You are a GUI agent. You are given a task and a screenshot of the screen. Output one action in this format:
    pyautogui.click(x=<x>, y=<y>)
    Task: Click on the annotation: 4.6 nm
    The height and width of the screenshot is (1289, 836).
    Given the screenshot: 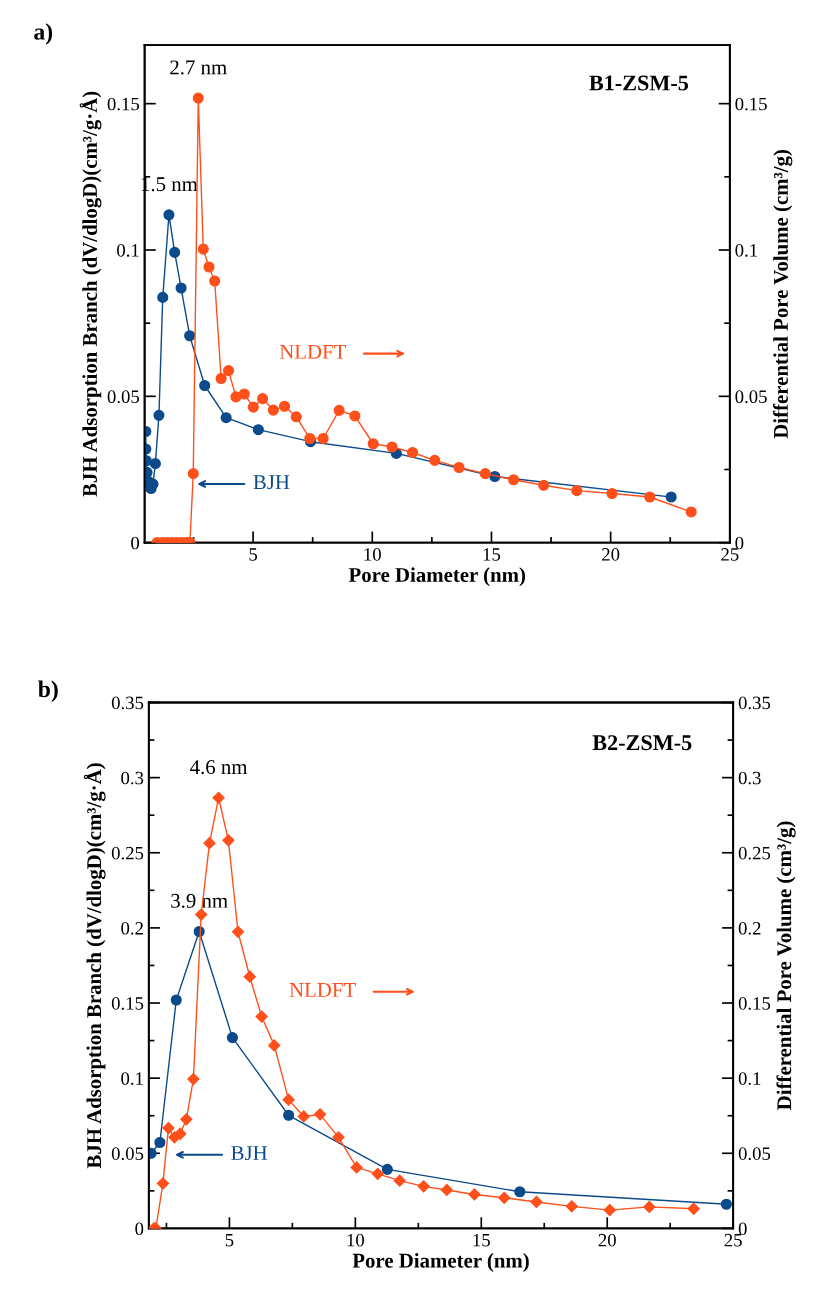 What is the action you would take?
    pyautogui.click(x=219, y=767)
    